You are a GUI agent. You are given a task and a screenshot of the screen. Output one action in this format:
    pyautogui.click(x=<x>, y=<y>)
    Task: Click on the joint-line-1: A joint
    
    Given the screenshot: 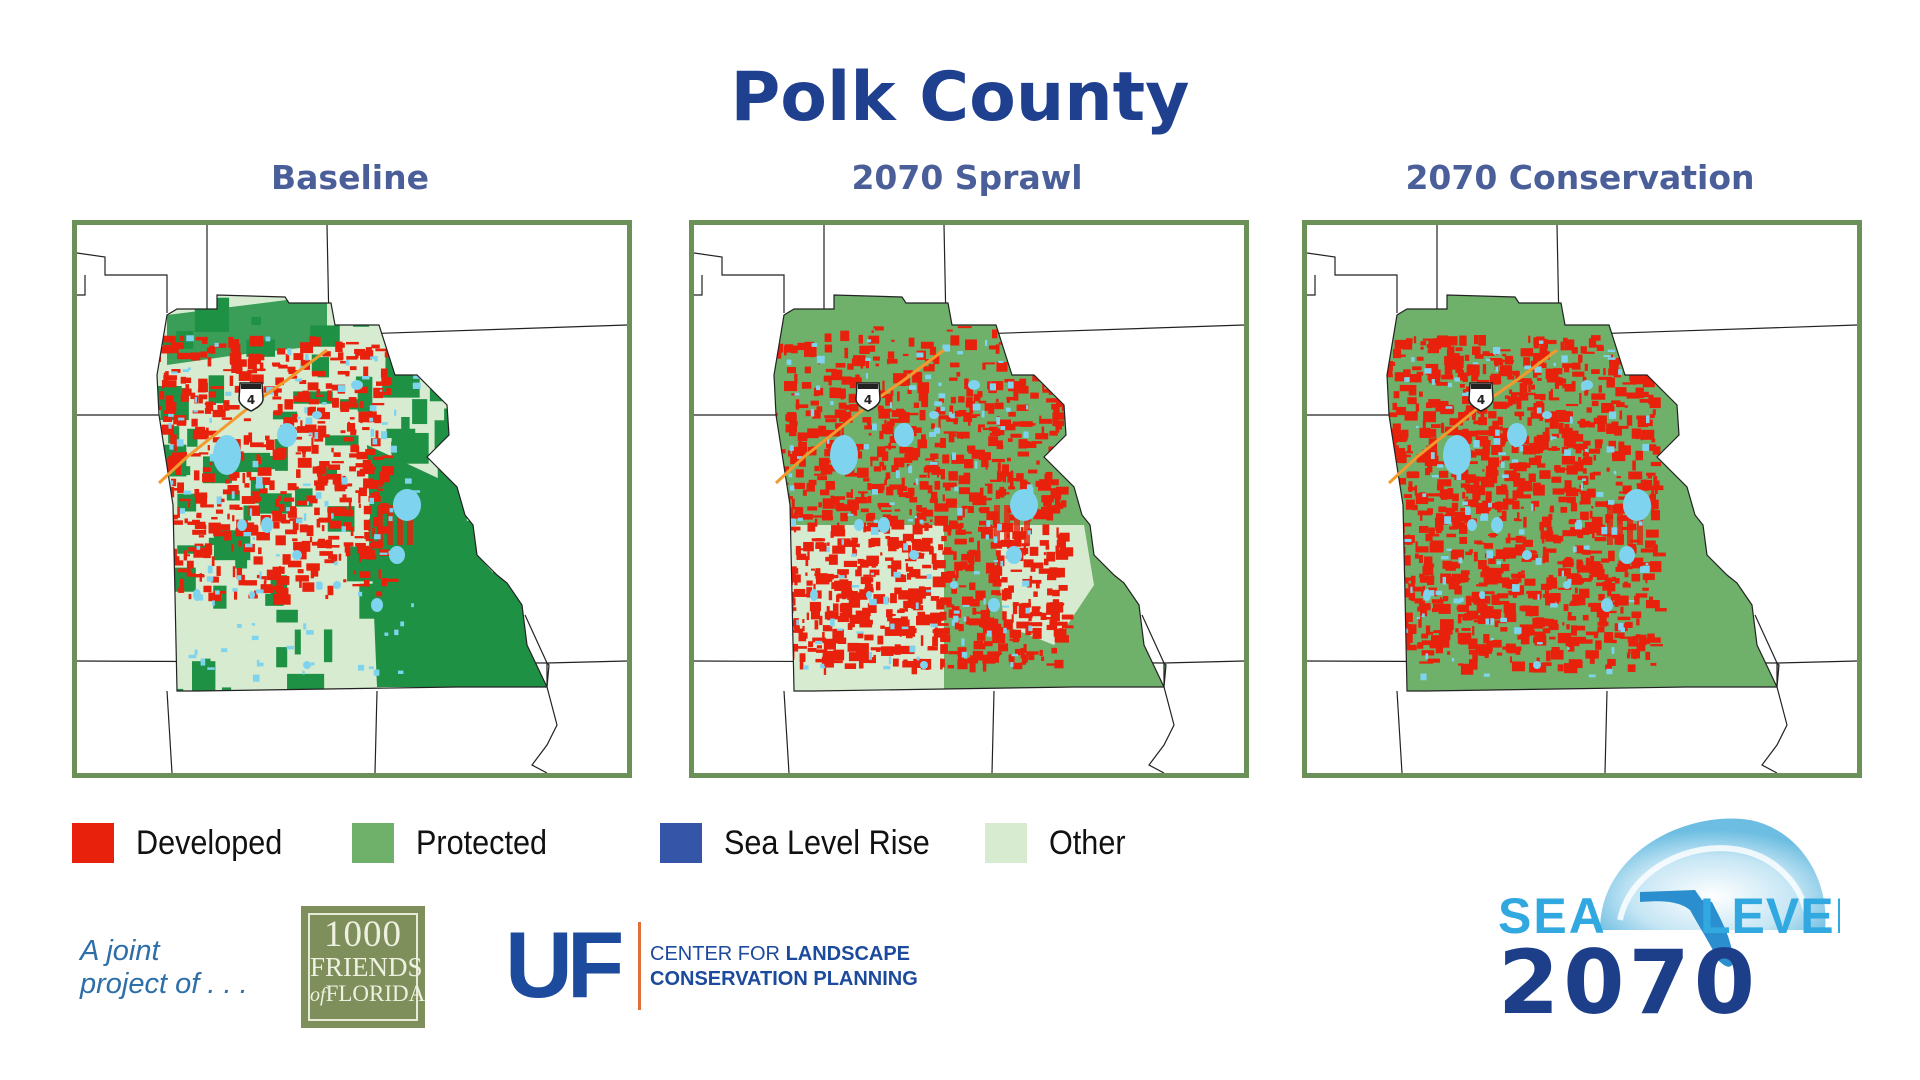 What is the action you would take?
    pyautogui.click(x=120, y=951)
    